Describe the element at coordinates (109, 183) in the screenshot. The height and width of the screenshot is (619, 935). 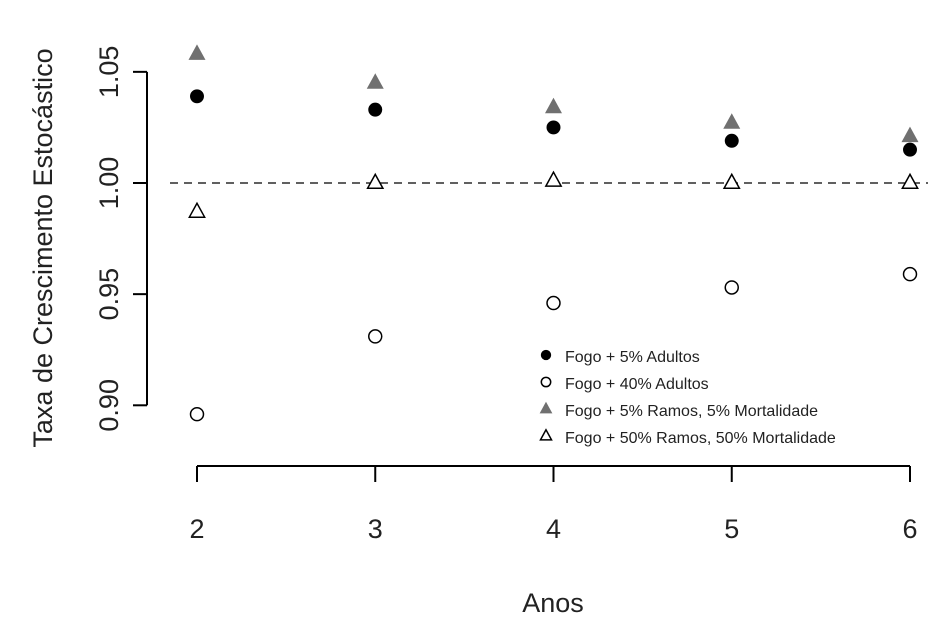
I see `y-tick-label: 1.00` at that location.